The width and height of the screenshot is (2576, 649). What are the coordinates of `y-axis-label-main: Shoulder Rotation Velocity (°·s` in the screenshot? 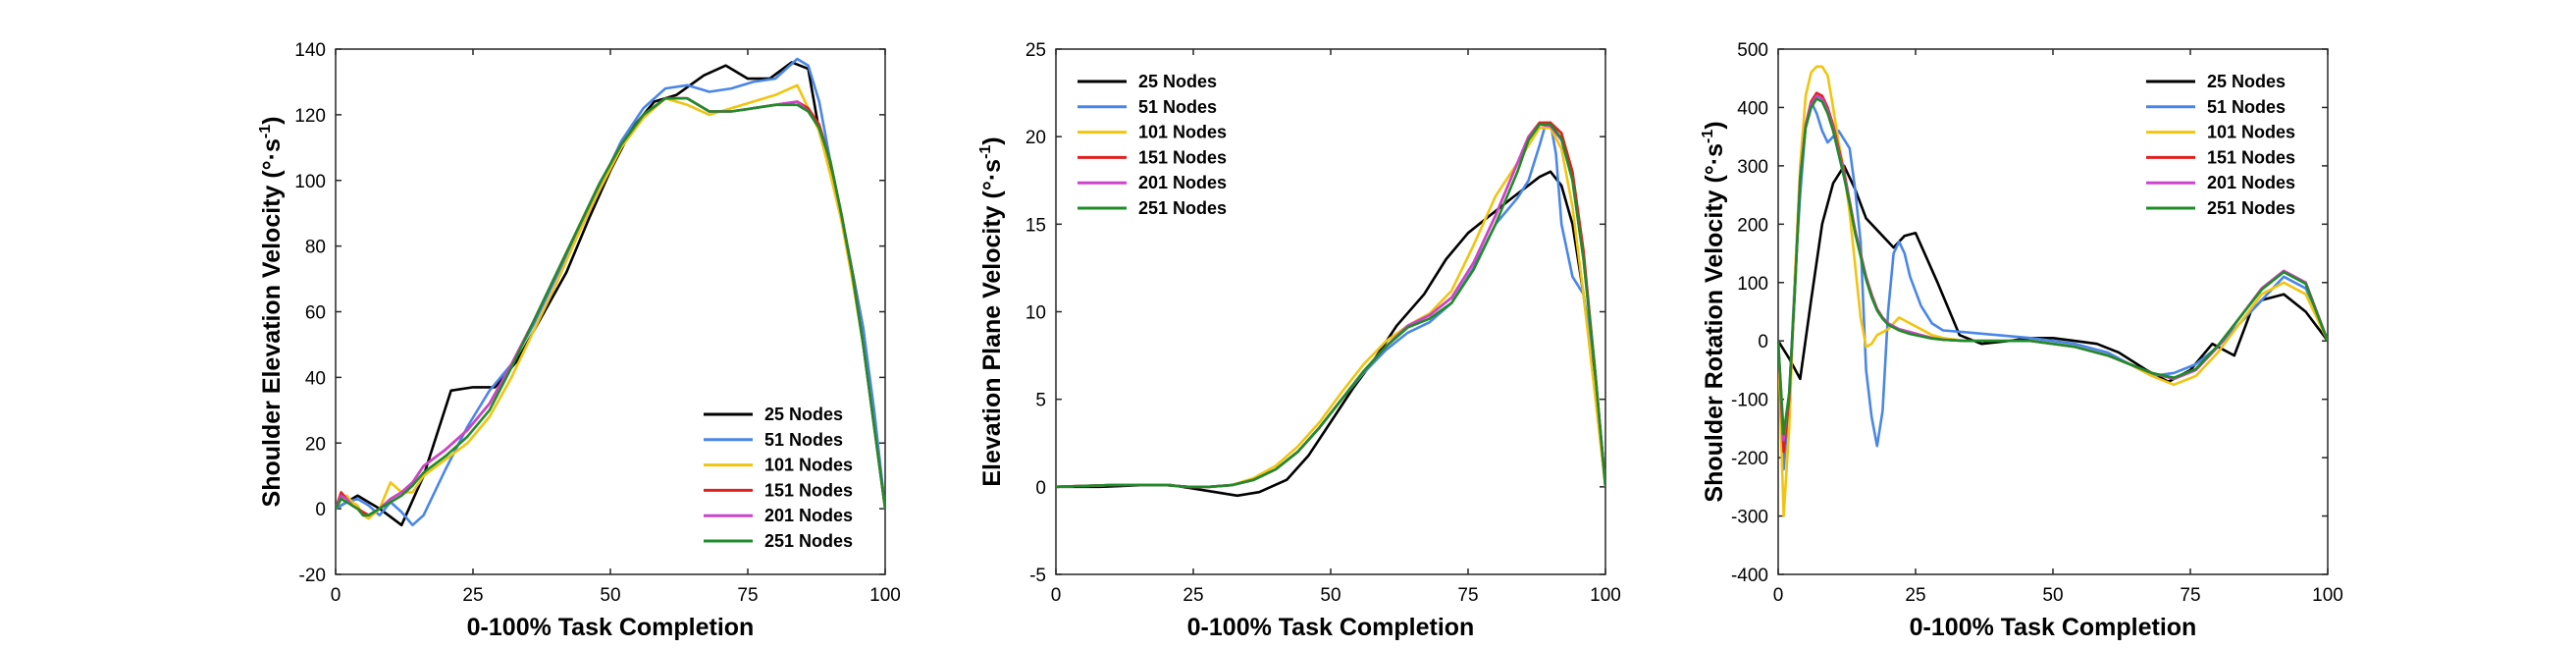 It's located at (1714, 323).